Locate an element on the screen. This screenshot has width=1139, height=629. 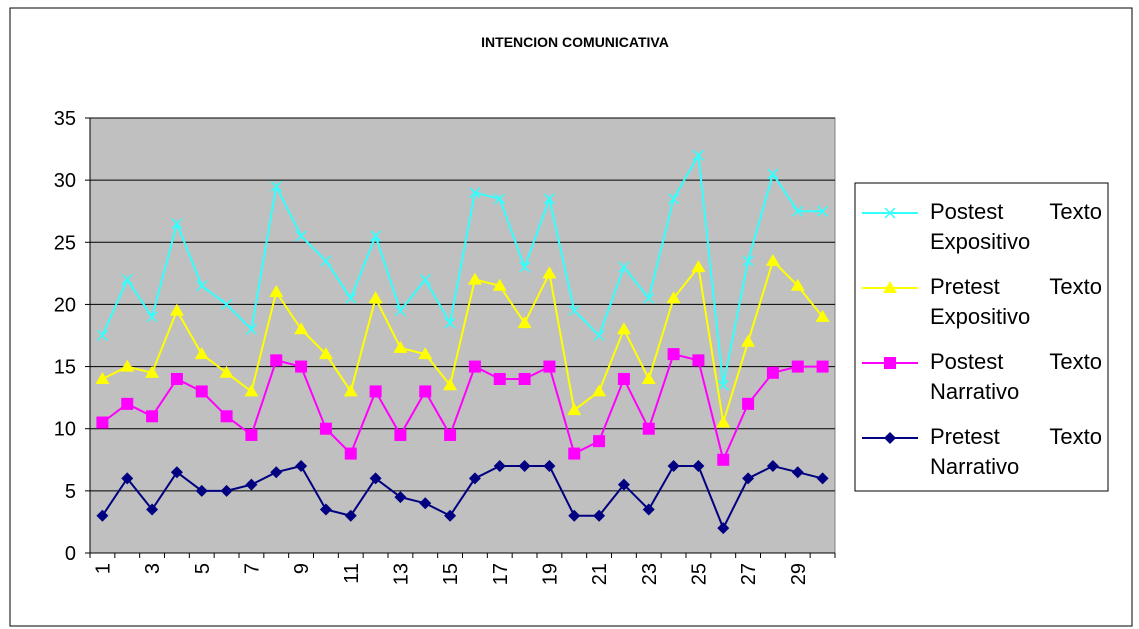
y-tick-label: 5 is located at coordinates (70, 492).